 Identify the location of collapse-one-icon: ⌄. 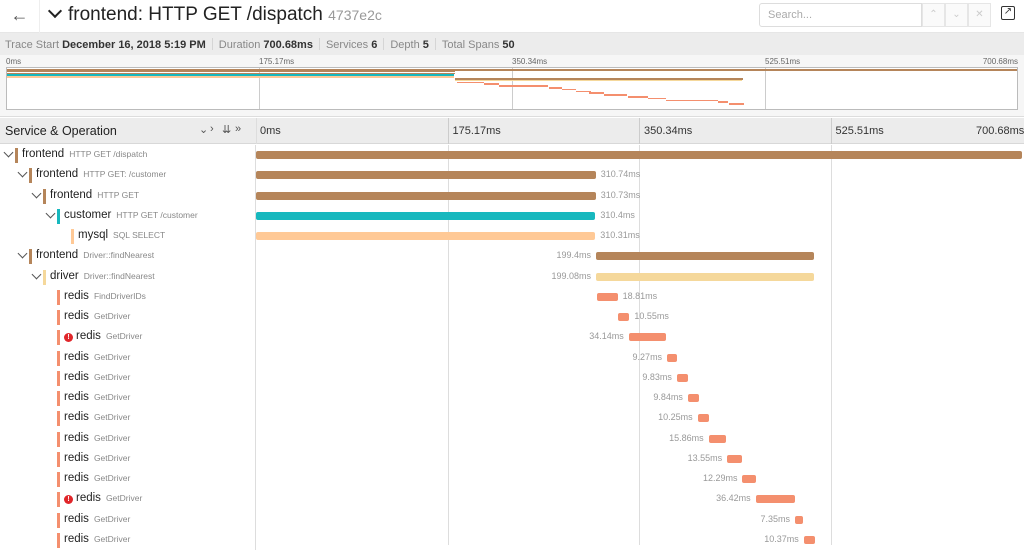
(204, 130).